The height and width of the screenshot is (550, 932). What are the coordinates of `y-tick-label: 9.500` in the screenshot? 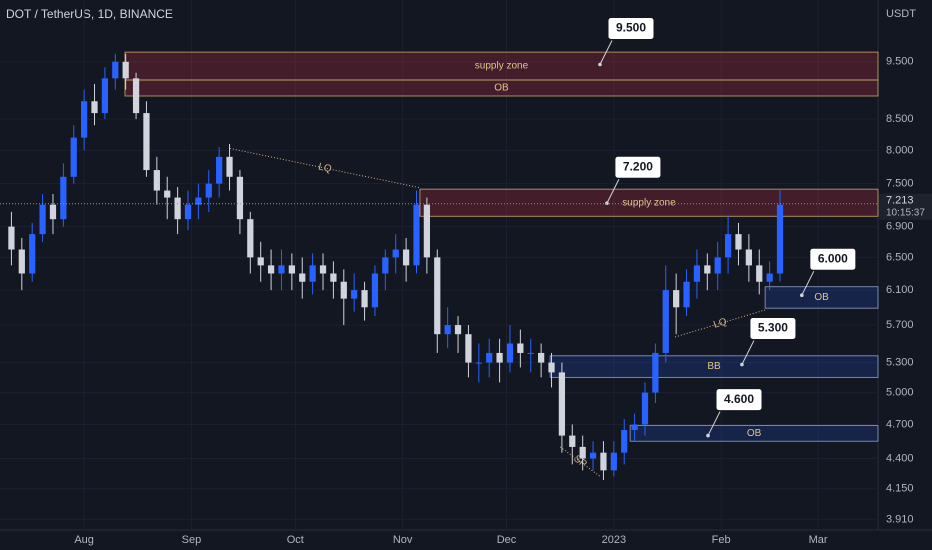 It's located at (900, 62).